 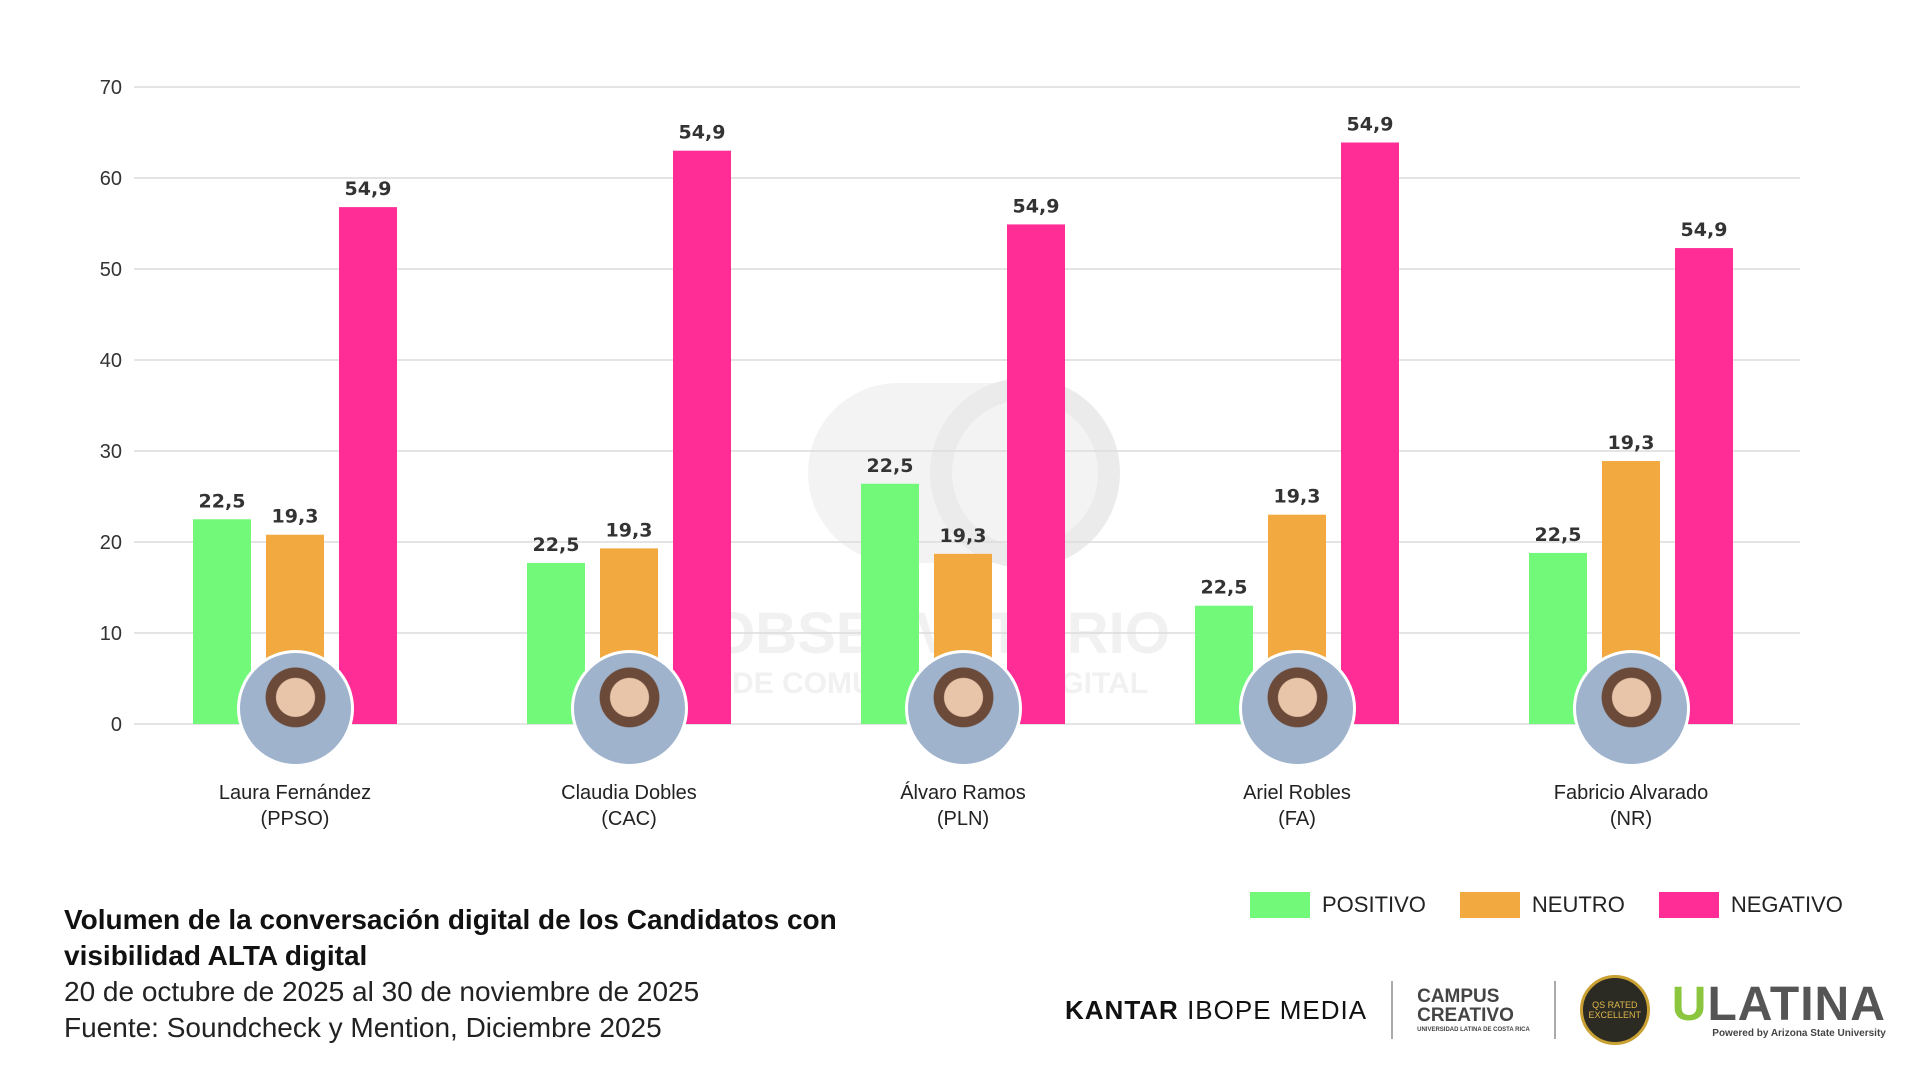 What do you see at coordinates (1631, 806) in the screenshot?
I see `category-label: Fabricio Alvarado (NR)` at bounding box center [1631, 806].